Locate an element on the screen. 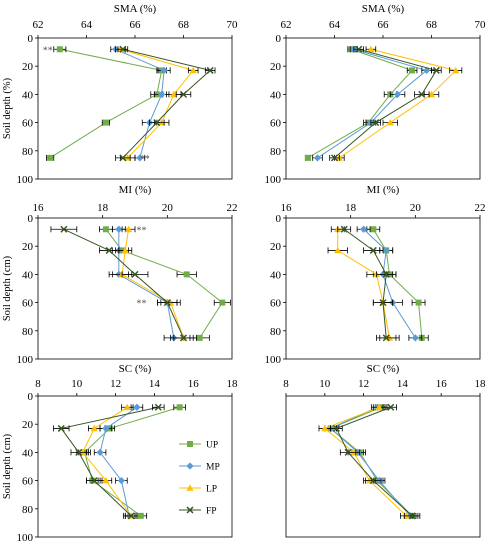 This screenshot has width=498, height=550. panel-mi-right: MI (%) 16 18 20 22 0 20 40 60 80 100 is located at coordinates (375, 275).